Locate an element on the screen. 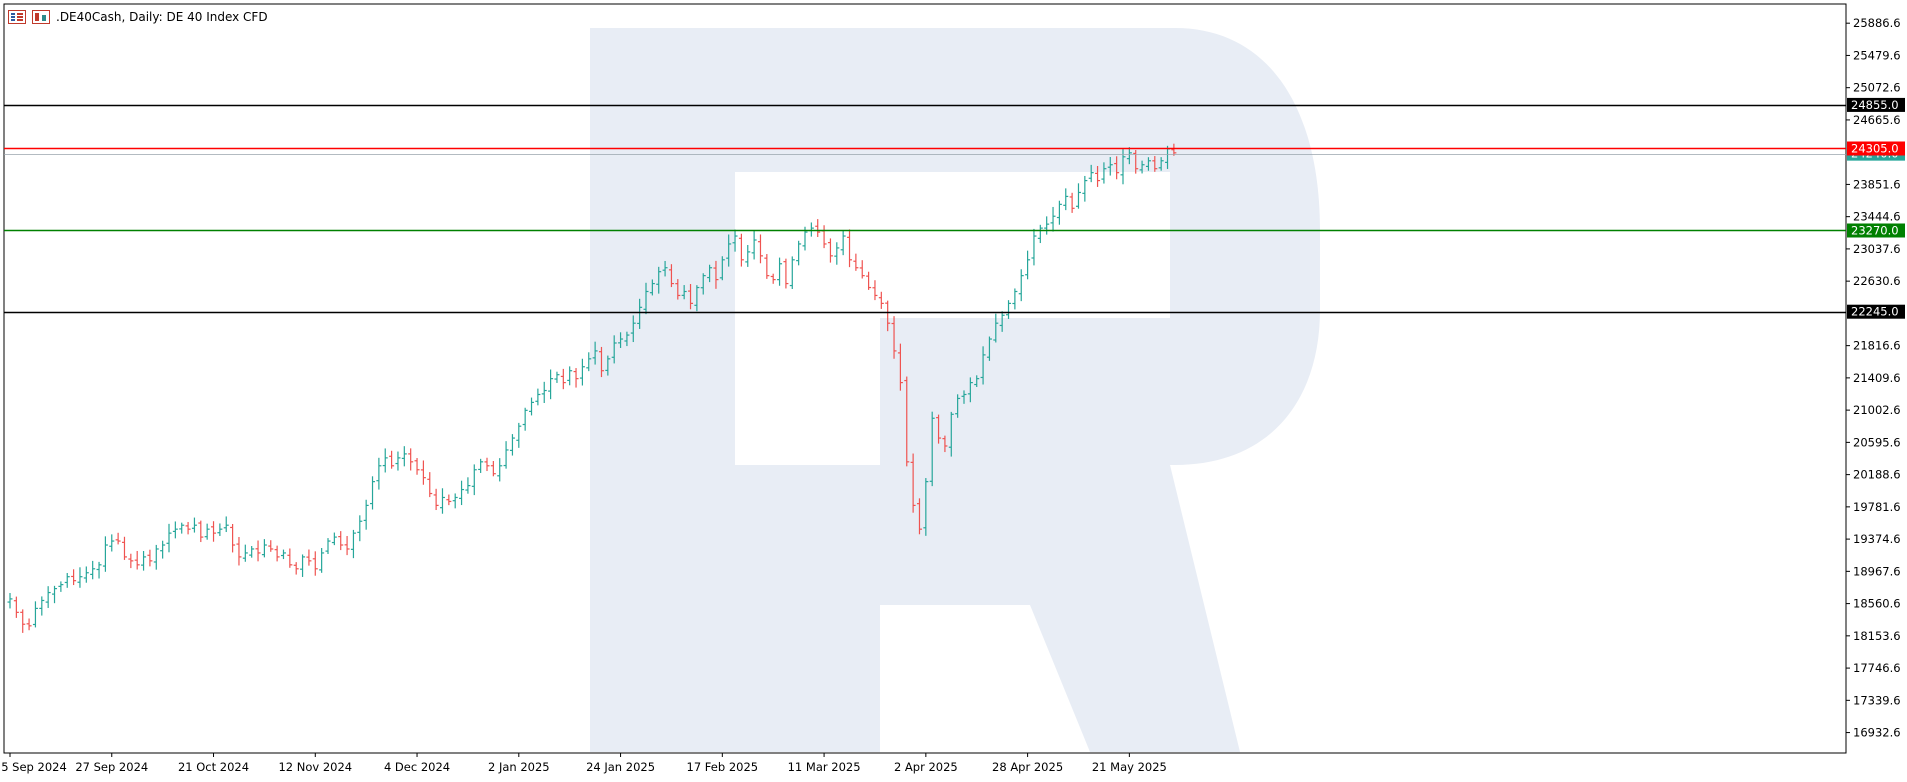 This screenshot has height=782, width=1907. y-tick: 21816.6 is located at coordinates (1873, 346).